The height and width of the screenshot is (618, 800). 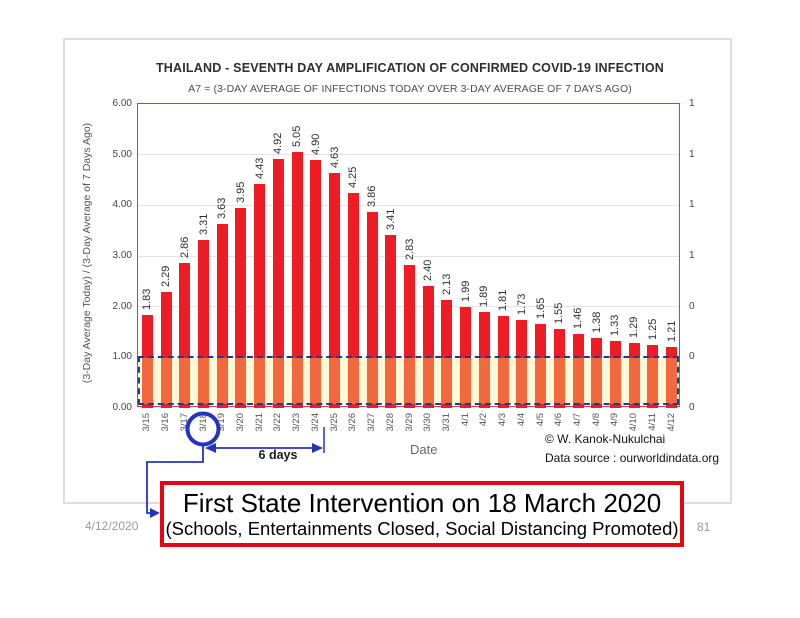 I want to click on x-tick-label: 3/31, so click(x=446, y=422).